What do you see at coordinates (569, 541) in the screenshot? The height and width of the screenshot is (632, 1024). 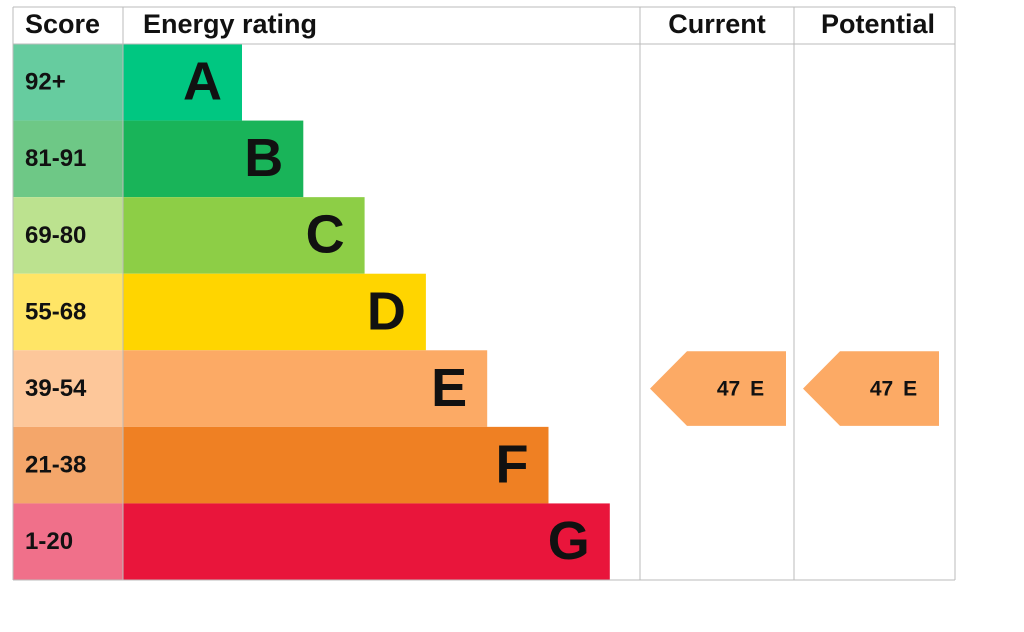 I see `rating-letter: G` at bounding box center [569, 541].